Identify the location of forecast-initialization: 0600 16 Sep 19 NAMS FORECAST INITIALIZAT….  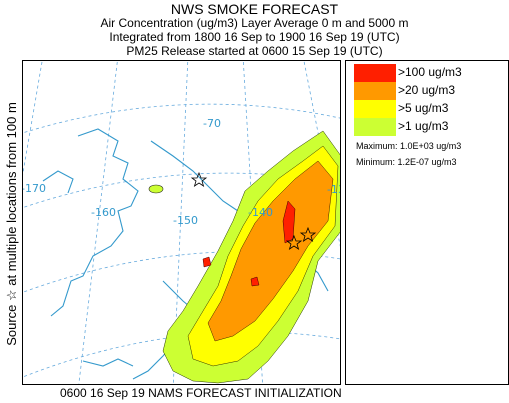
(201, 393).